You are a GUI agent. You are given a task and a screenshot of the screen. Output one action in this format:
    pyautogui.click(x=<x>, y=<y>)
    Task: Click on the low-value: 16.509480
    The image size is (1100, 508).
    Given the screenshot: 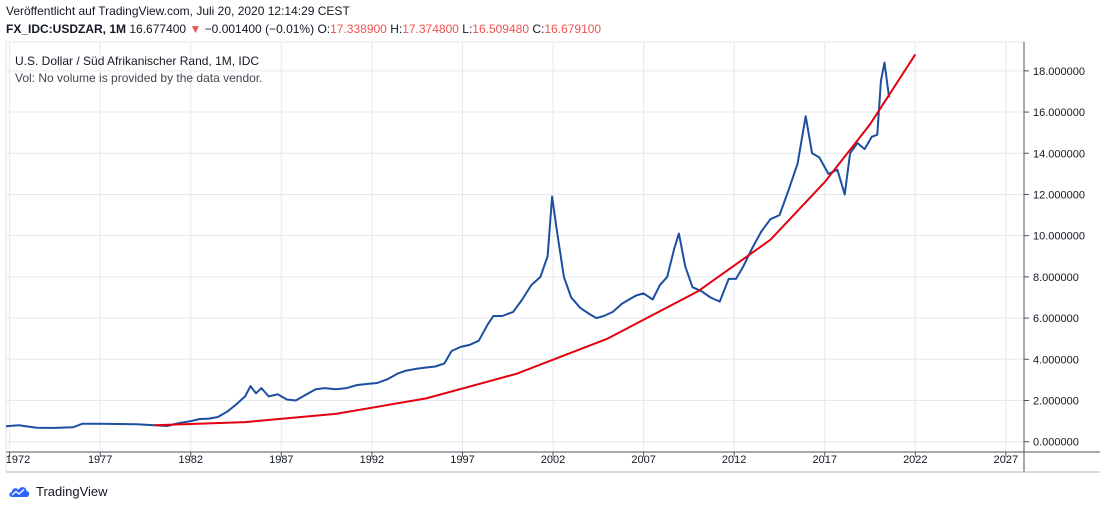 What is the action you would take?
    pyautogui.click(x=501, y=29)
    